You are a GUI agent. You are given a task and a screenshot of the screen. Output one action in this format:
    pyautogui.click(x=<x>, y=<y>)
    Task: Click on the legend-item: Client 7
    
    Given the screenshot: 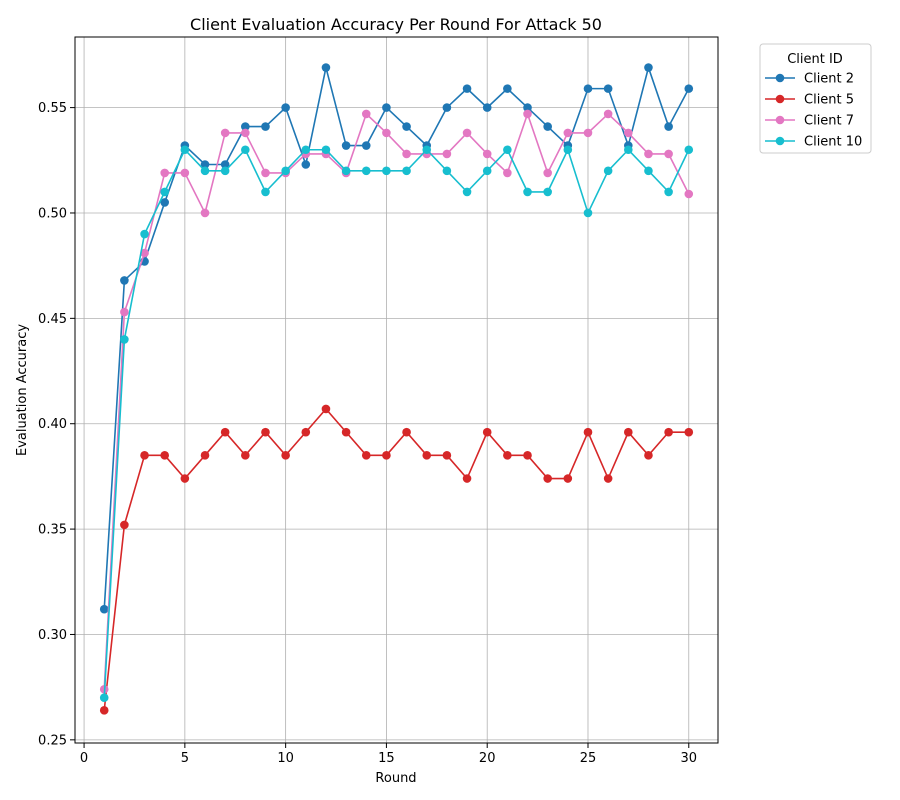 What is the action you would take?
    pyautogui.click(x=809, y=121)
    